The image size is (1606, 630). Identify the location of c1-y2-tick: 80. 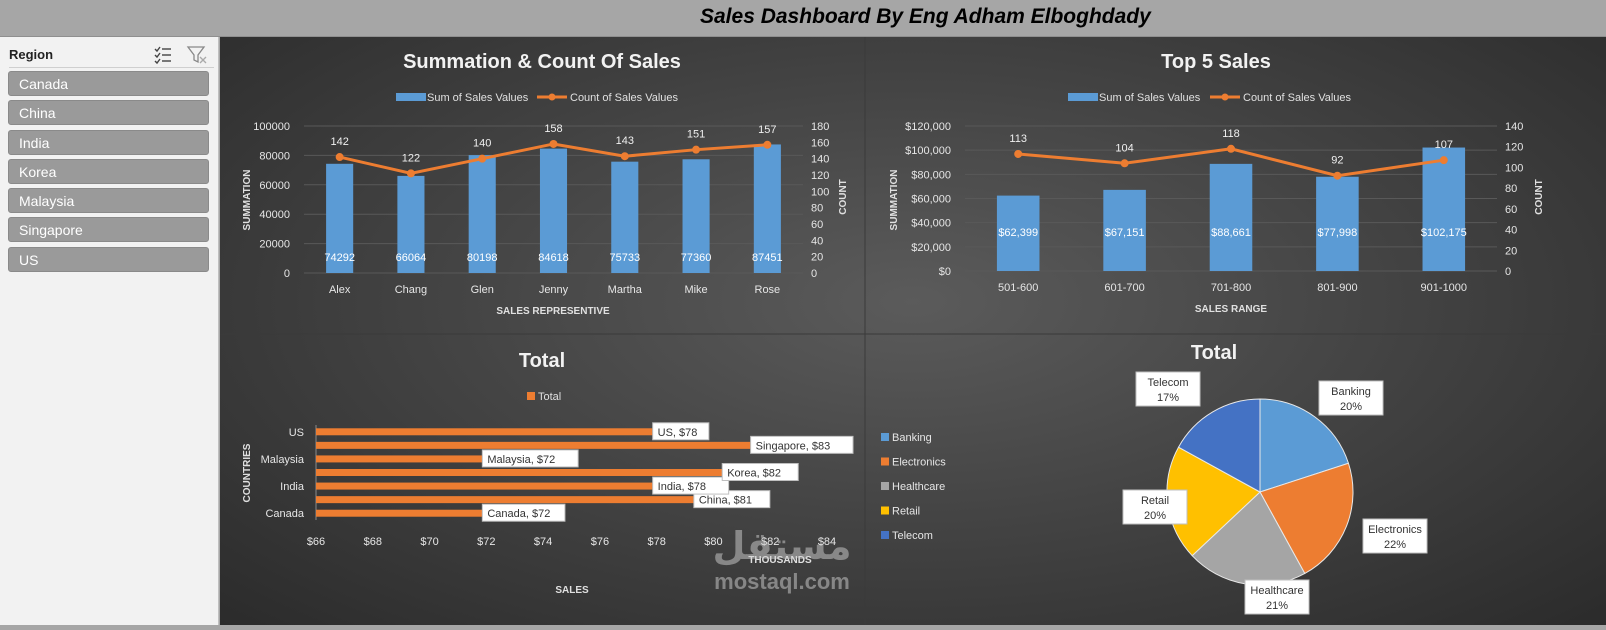
(817, 209).